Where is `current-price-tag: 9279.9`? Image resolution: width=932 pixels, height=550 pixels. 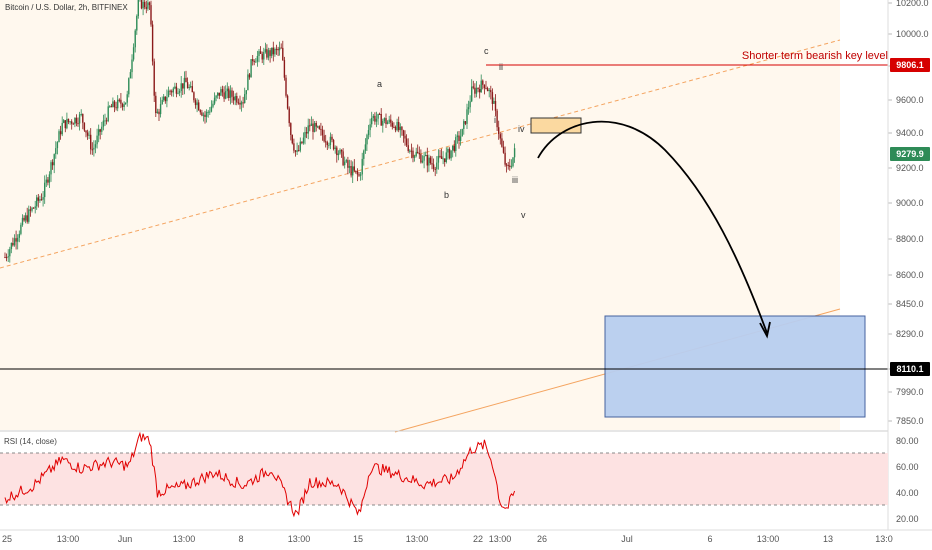 current-price-tag: 9279.9 is located at coordinates (910, 154).